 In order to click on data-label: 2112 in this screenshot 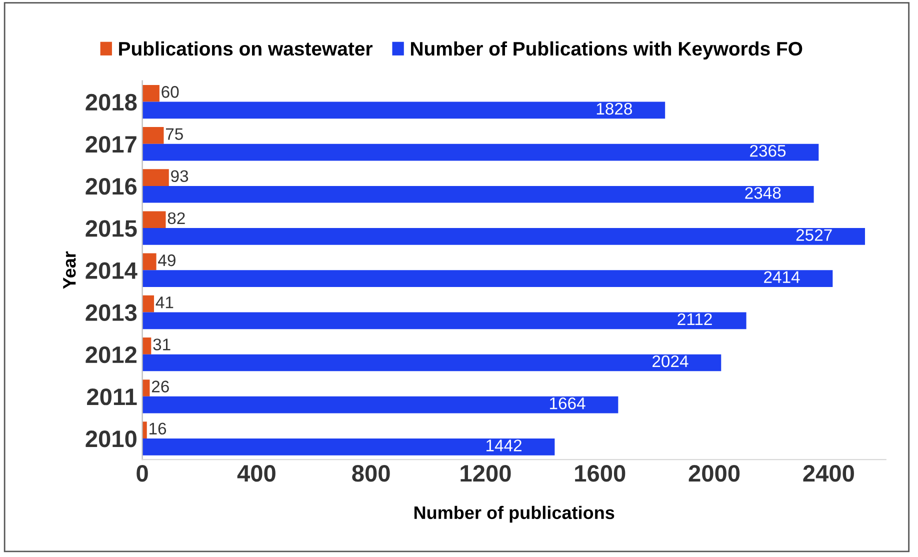, I will do `click(695, 319)`.